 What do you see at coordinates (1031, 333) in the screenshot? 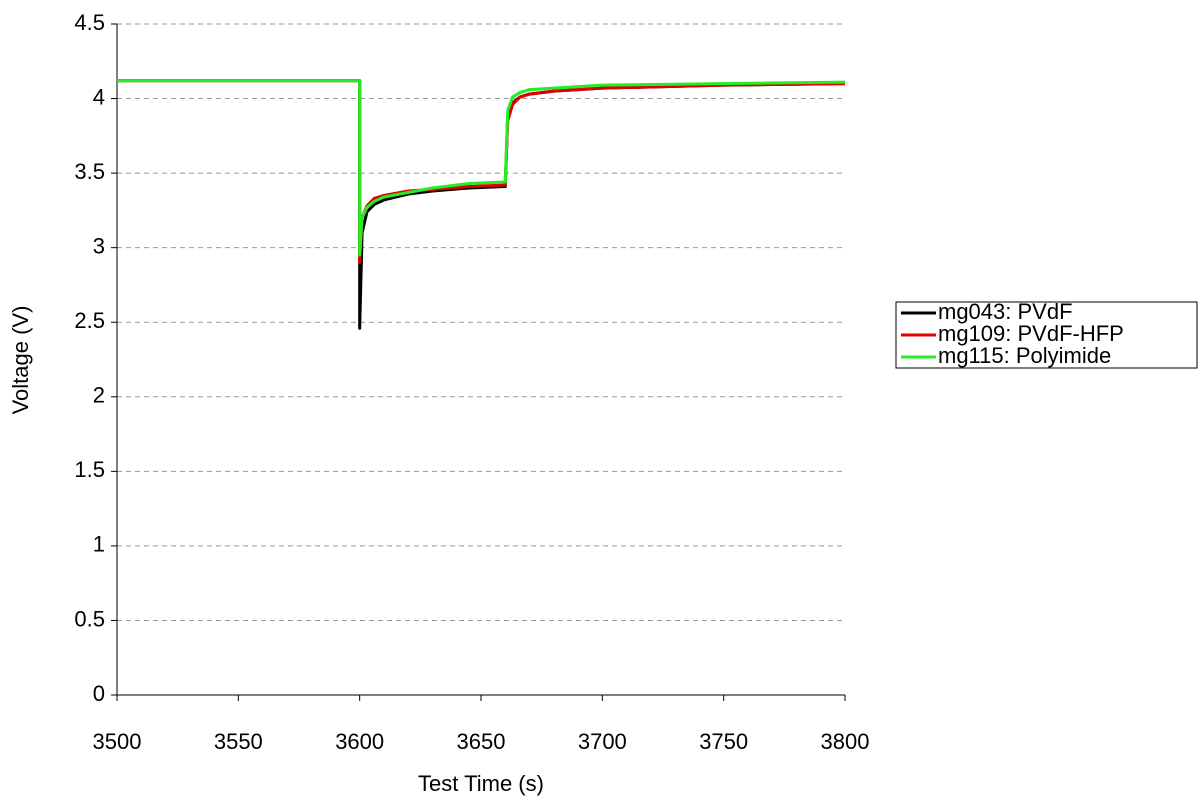
I see `legend-label: mg109: PVdF-HFP` at bounding box center [1031, 333].